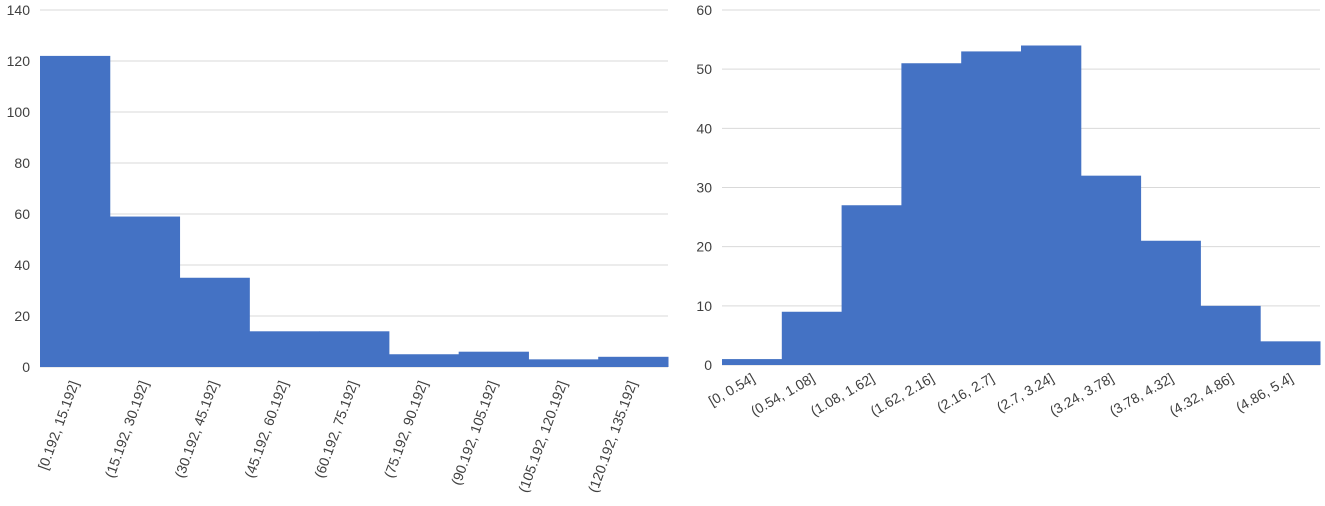  I want to click on x-tick-label: (3.78, 4.32], so click(1141, 394).